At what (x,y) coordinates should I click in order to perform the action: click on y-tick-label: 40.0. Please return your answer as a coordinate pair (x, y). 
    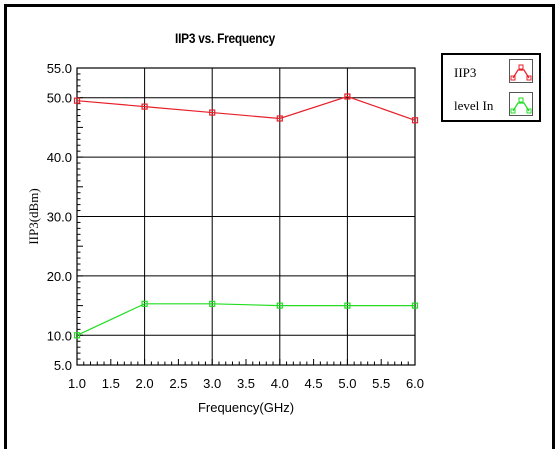
    Looking at the image, I should click on (59, 157).